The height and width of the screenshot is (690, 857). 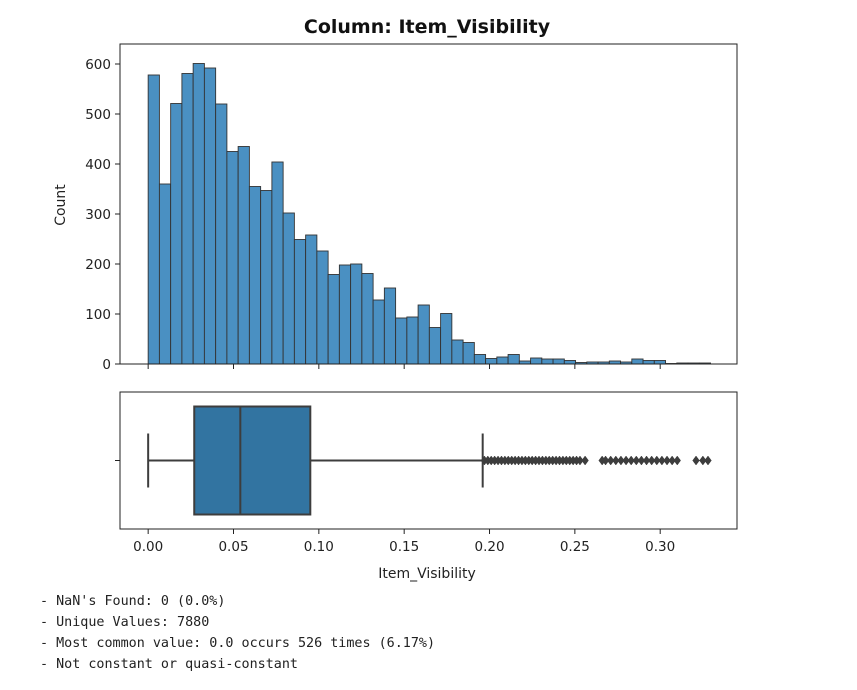 What do you see at coordinates (125, 622) in the screenshot?
I see `note-unique: - Unique Values: 7880` at bounding box center [125, 622].